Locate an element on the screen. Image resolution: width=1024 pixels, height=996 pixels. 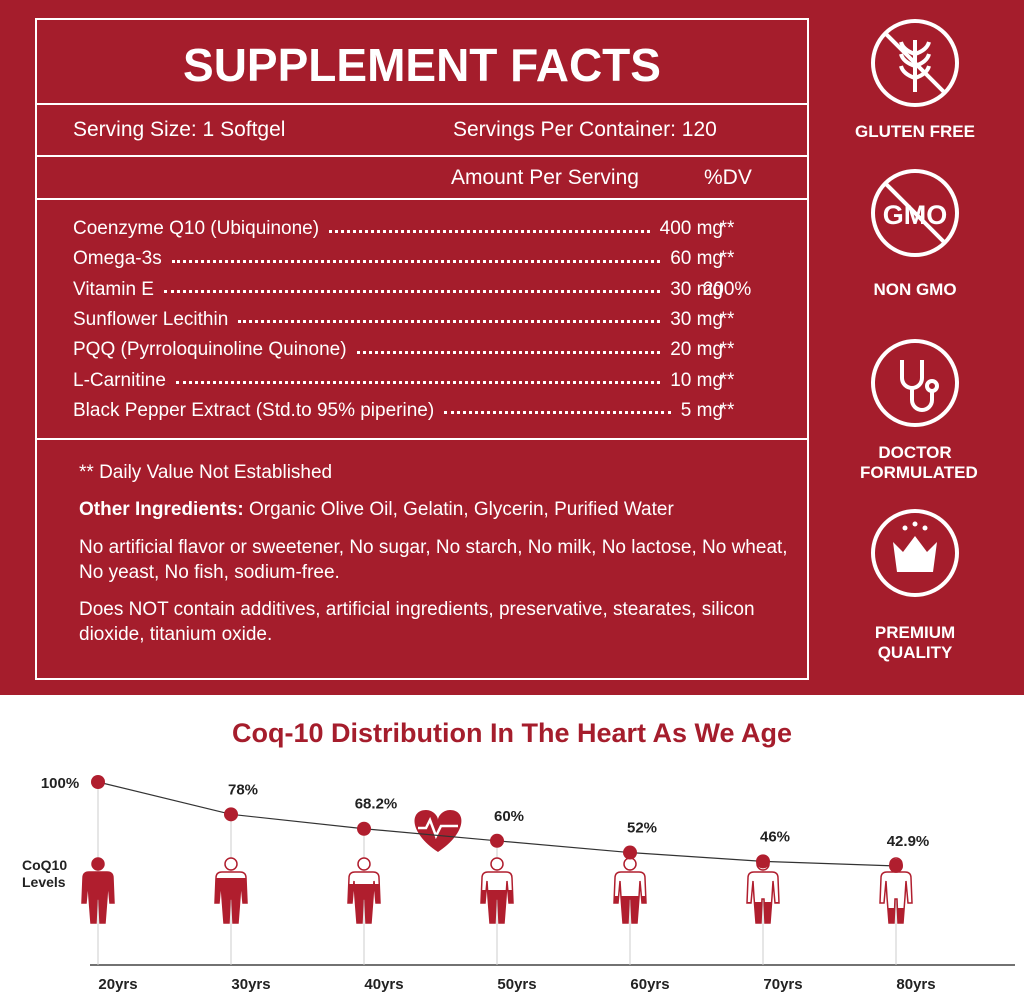
badge-label: GLUTEN FREE is located at coordinates (915, 131).